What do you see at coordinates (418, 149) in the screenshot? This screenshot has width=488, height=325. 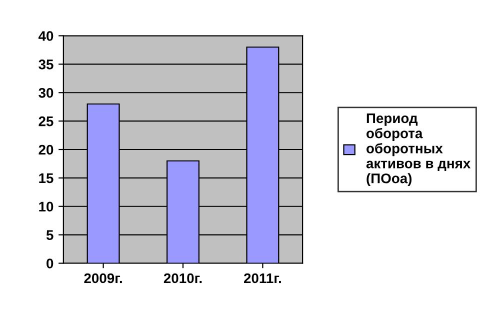 I see `legend-label: Период оборота оборотных активов в днях (ПОоа)` at bounding box center [418, 149].